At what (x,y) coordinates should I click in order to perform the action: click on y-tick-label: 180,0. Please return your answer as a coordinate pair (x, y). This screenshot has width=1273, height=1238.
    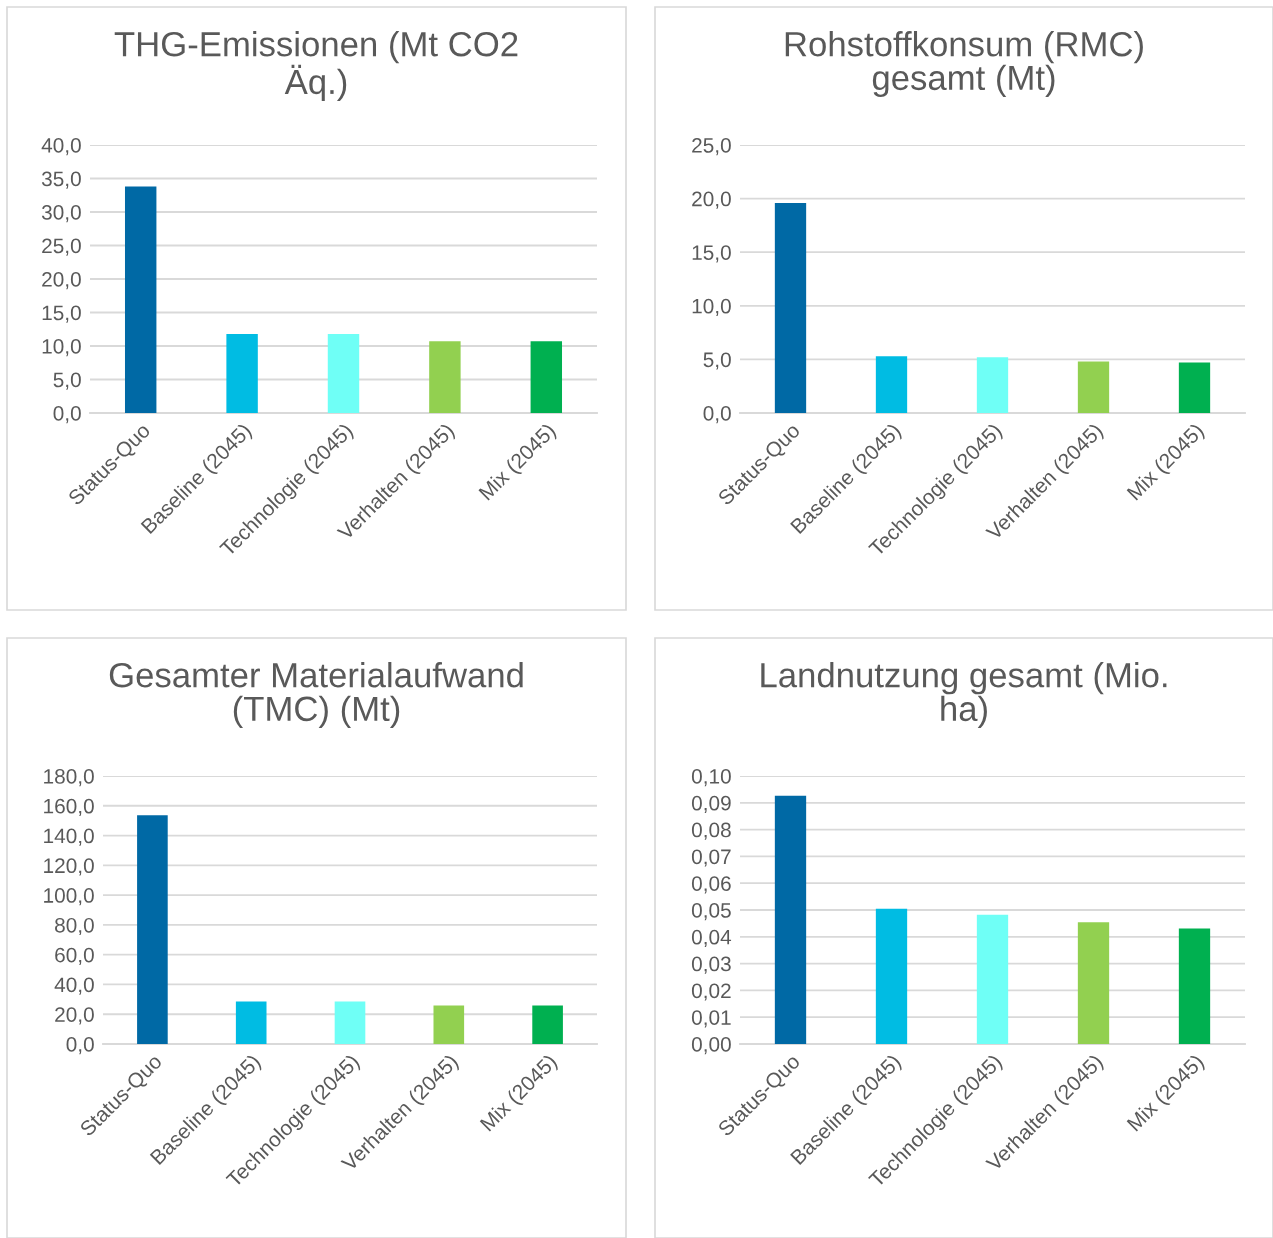
    Looking at the image, I should click on (69, 778).